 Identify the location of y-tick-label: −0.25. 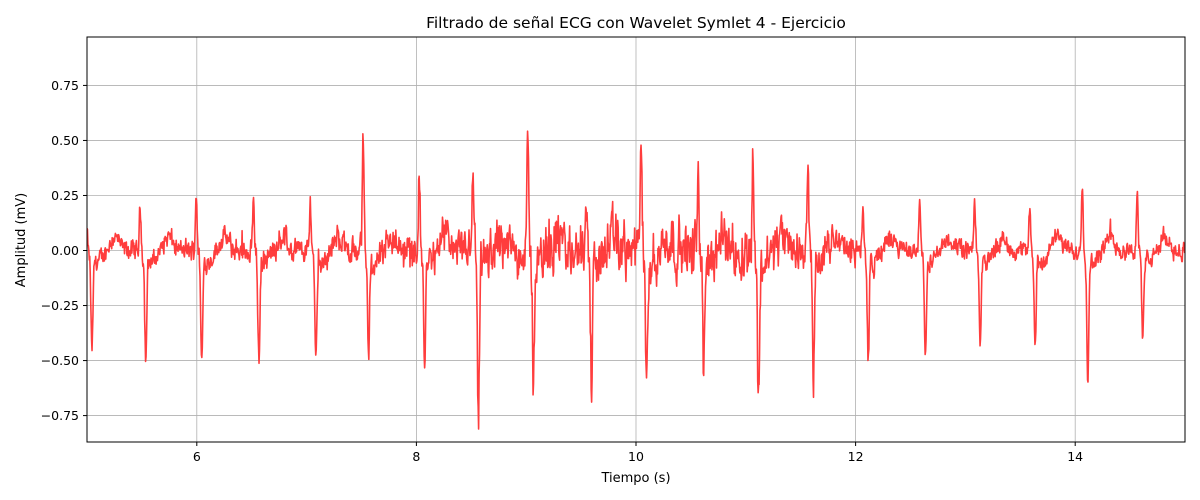
(60, 305).